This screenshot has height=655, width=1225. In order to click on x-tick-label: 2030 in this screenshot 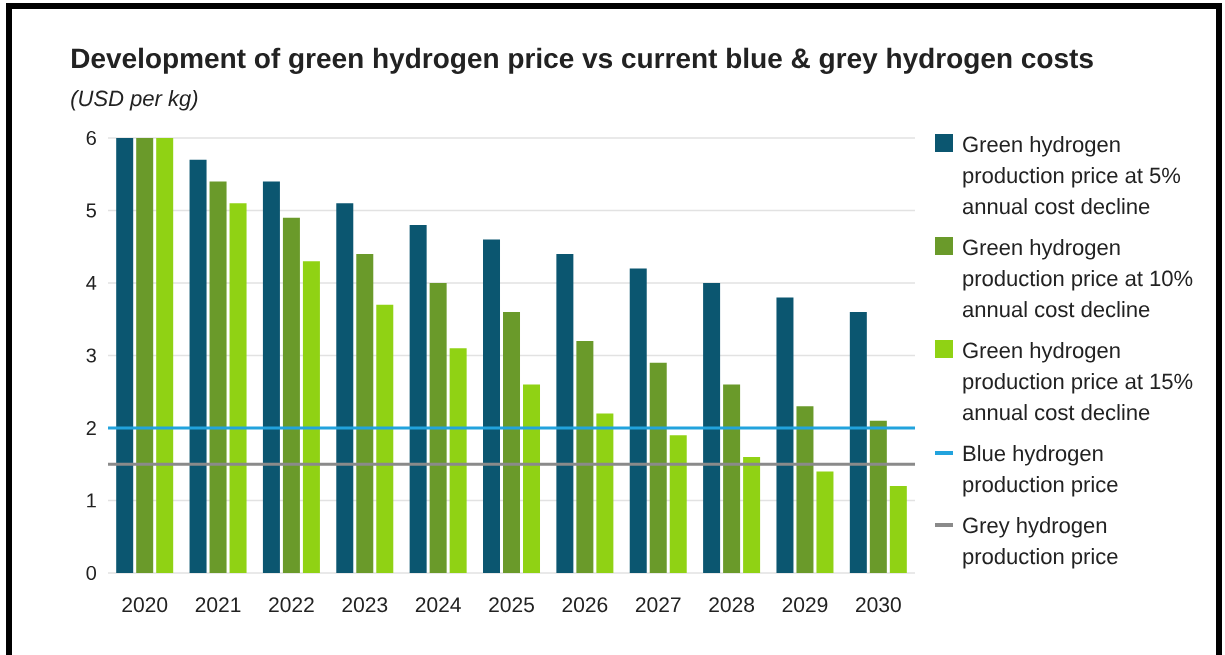, I will do `click(878, 605)`.